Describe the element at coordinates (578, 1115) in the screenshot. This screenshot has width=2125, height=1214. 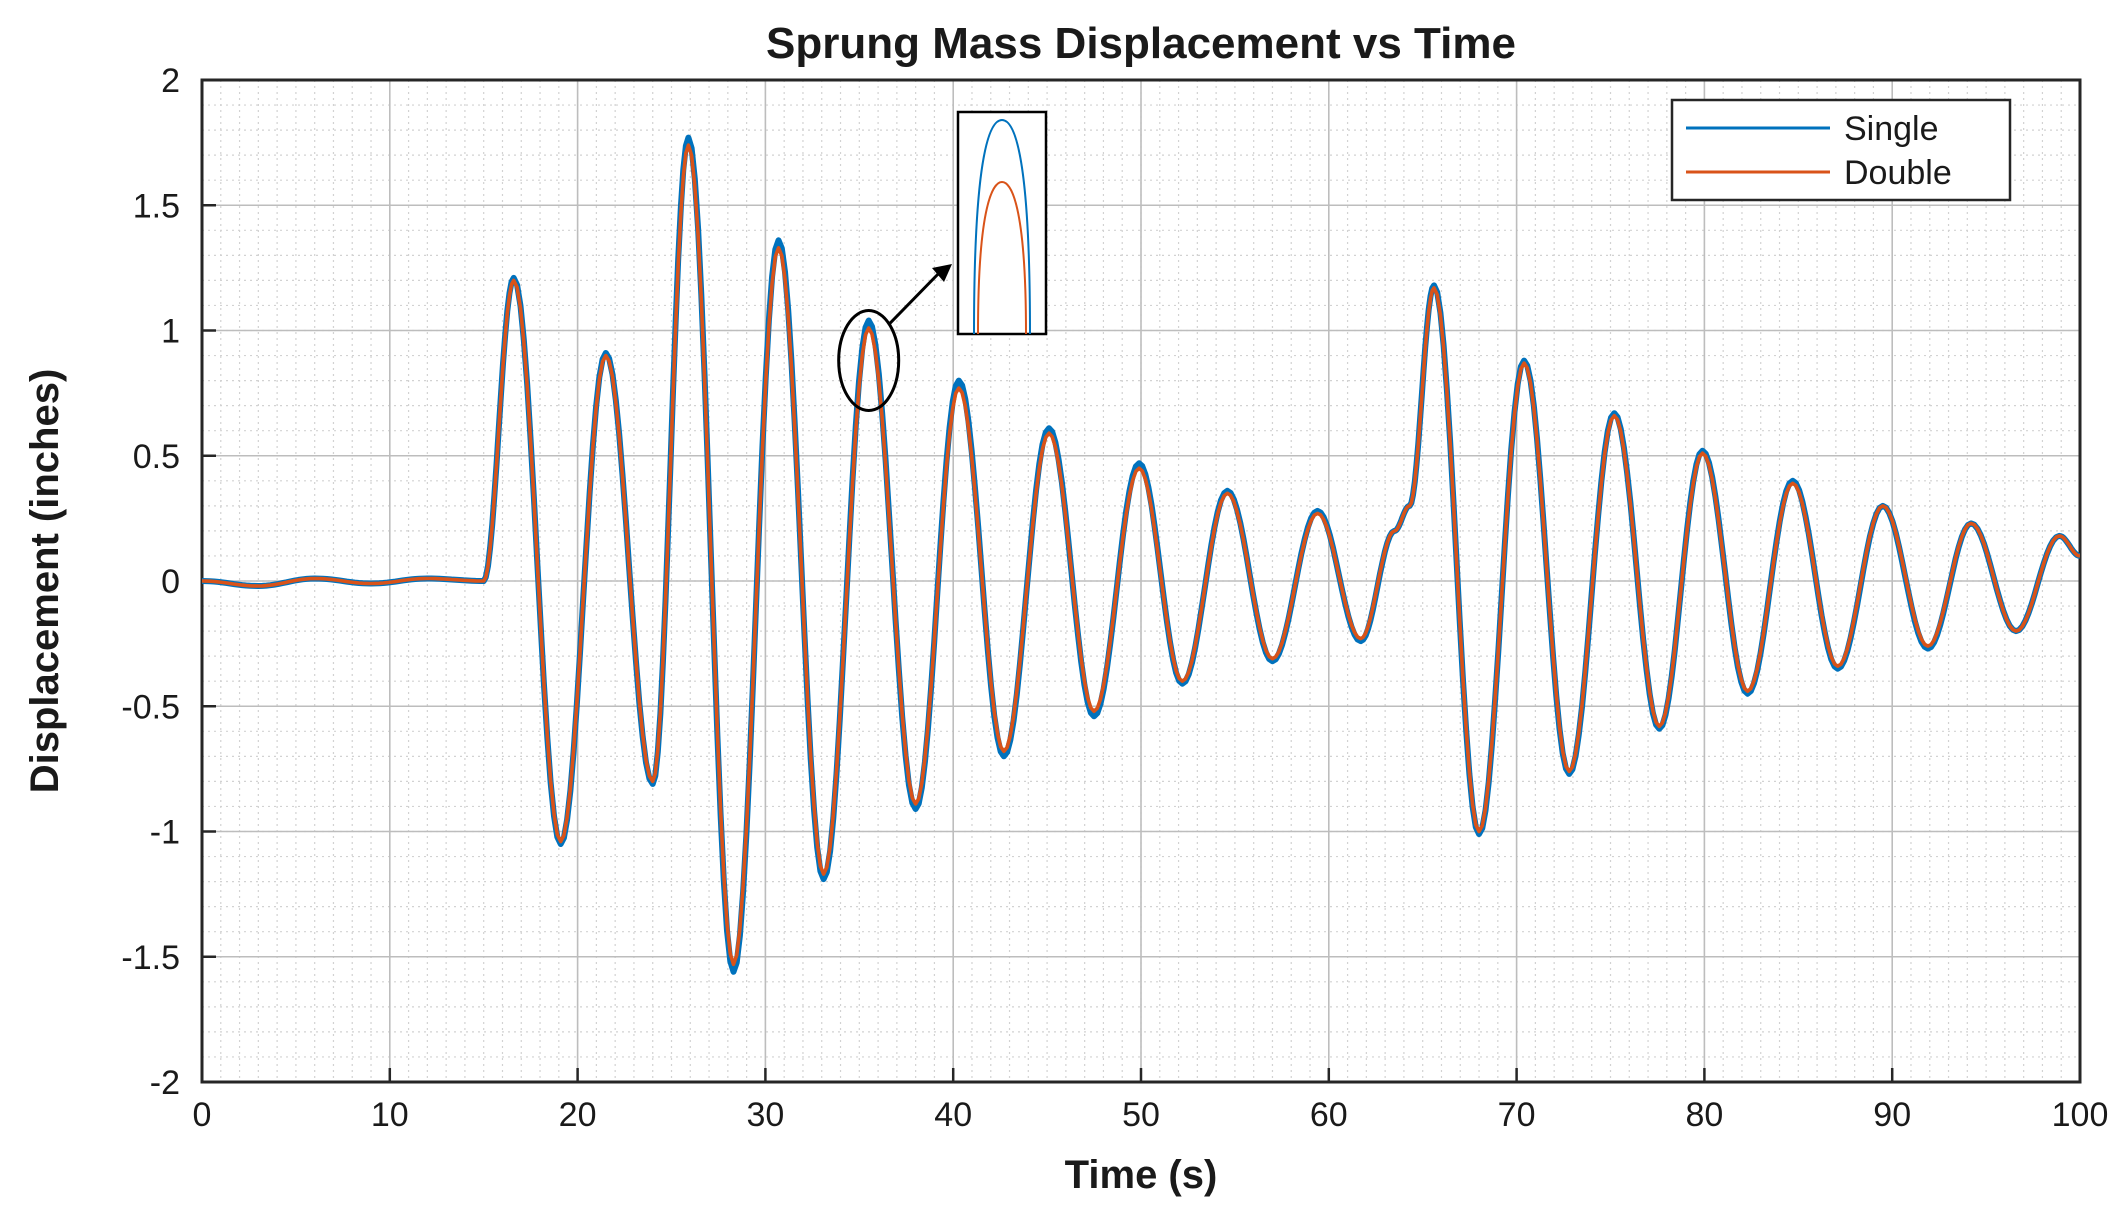
I see `x-tick-label: 20` at that location.